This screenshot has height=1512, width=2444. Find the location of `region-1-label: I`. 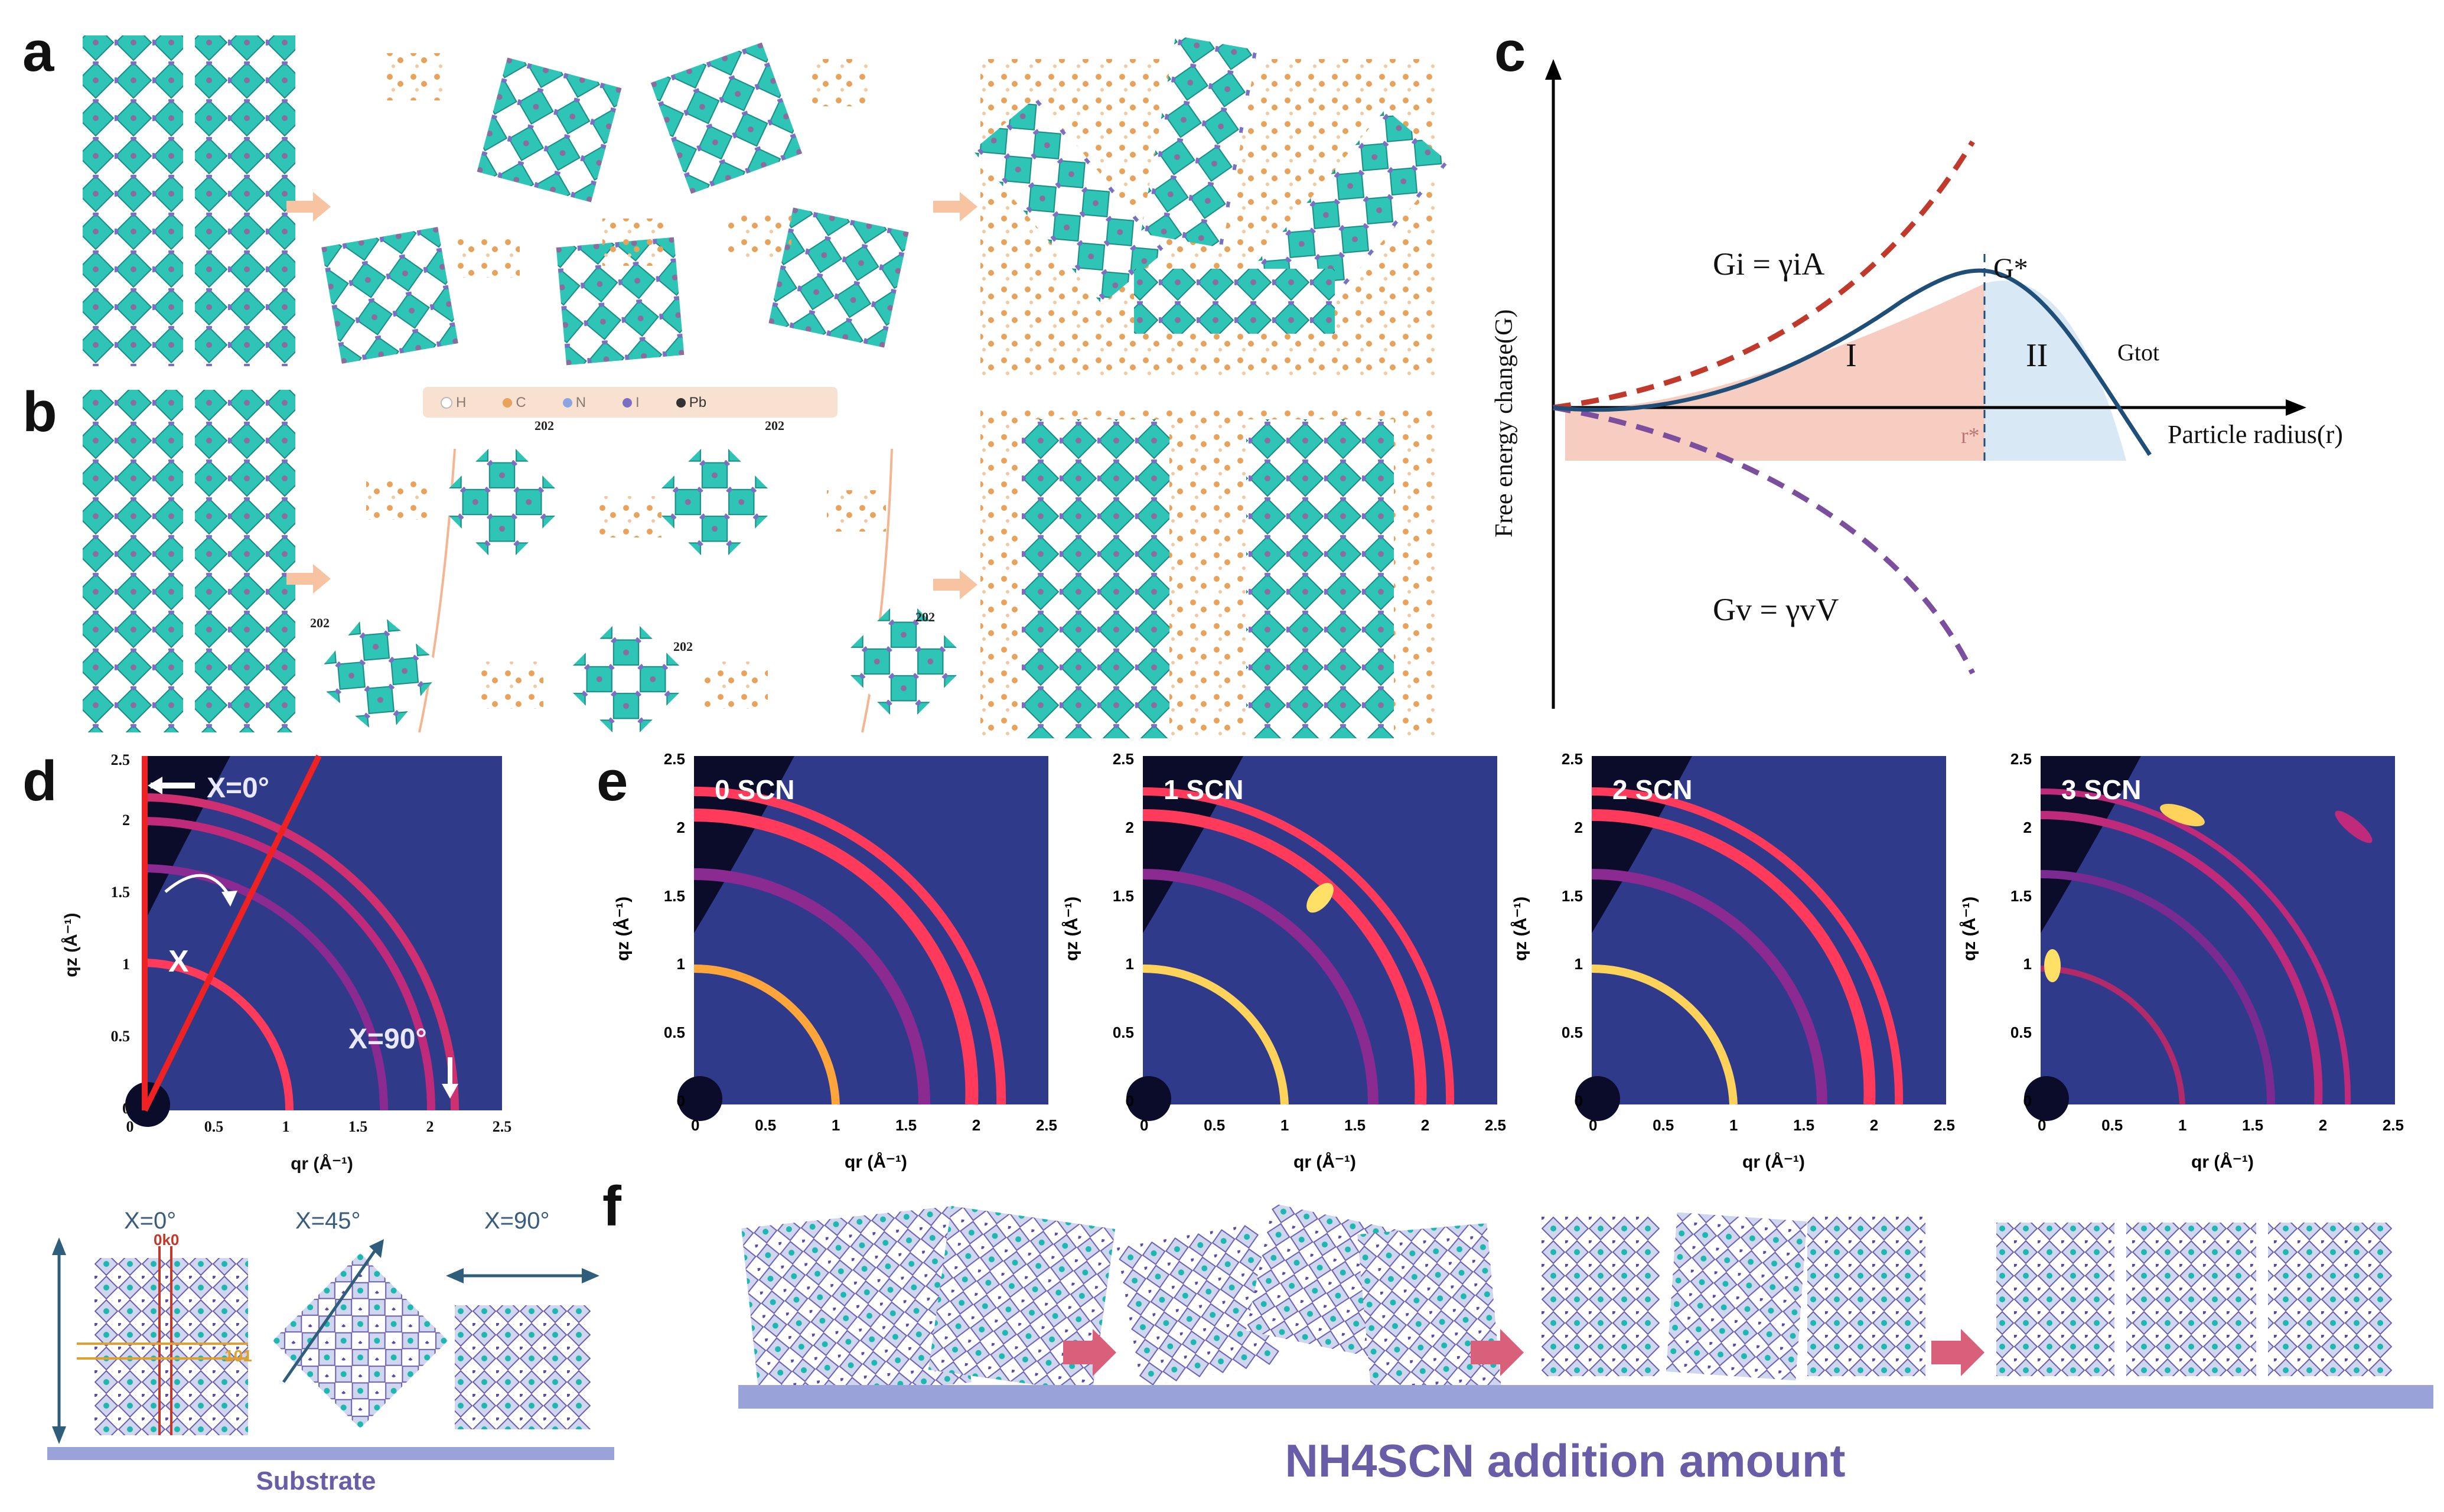

region-1-label: I is located at coordinates (1851, 355).